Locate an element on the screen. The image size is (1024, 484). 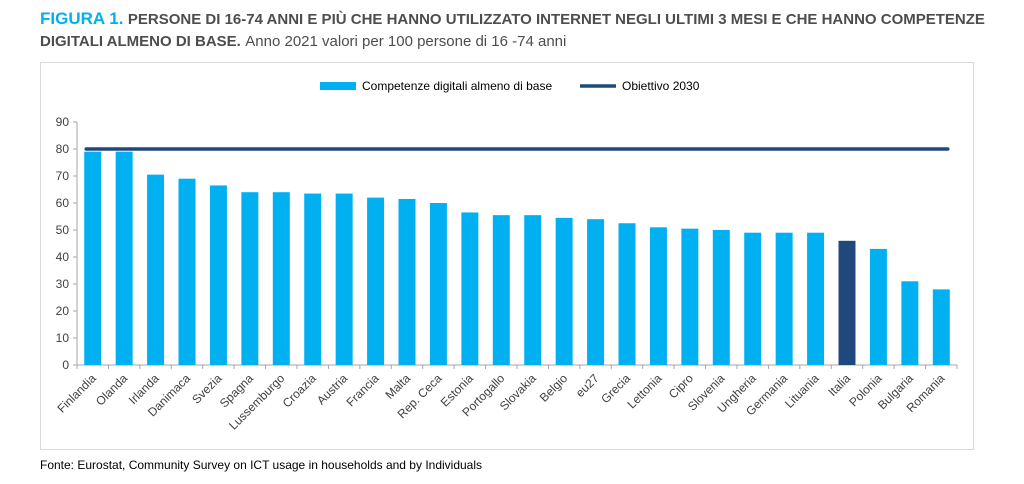
legend-bar-label: Competenze digitali almeno di base is located at coordinates (457, 86).